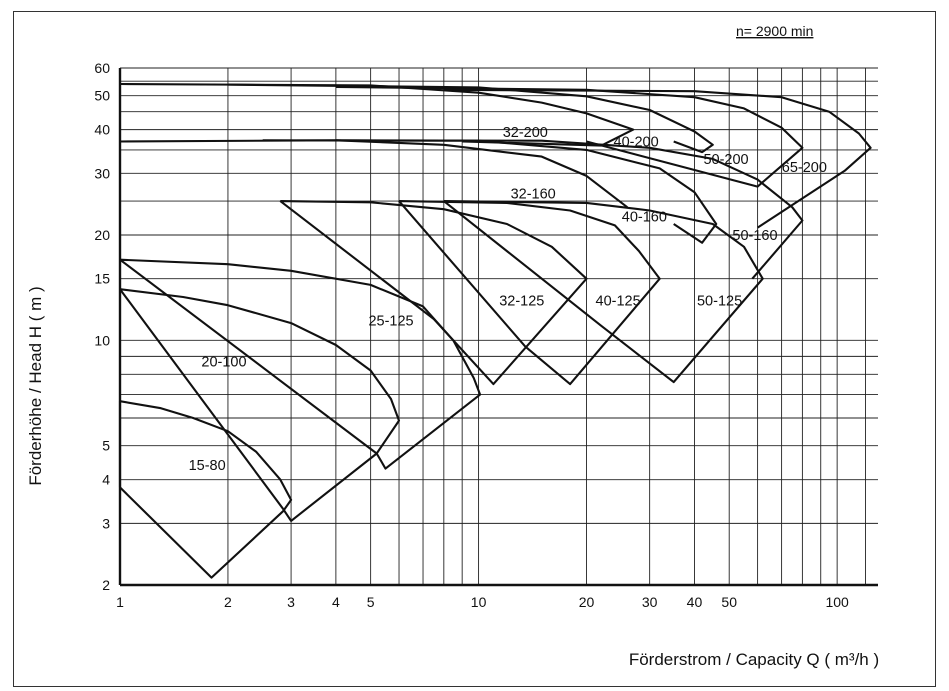 This screenshot has width=949, height=691. Describe the element at coordinates (102, 96) in the screenshot. I see `y-tick-label: 50` at that location.